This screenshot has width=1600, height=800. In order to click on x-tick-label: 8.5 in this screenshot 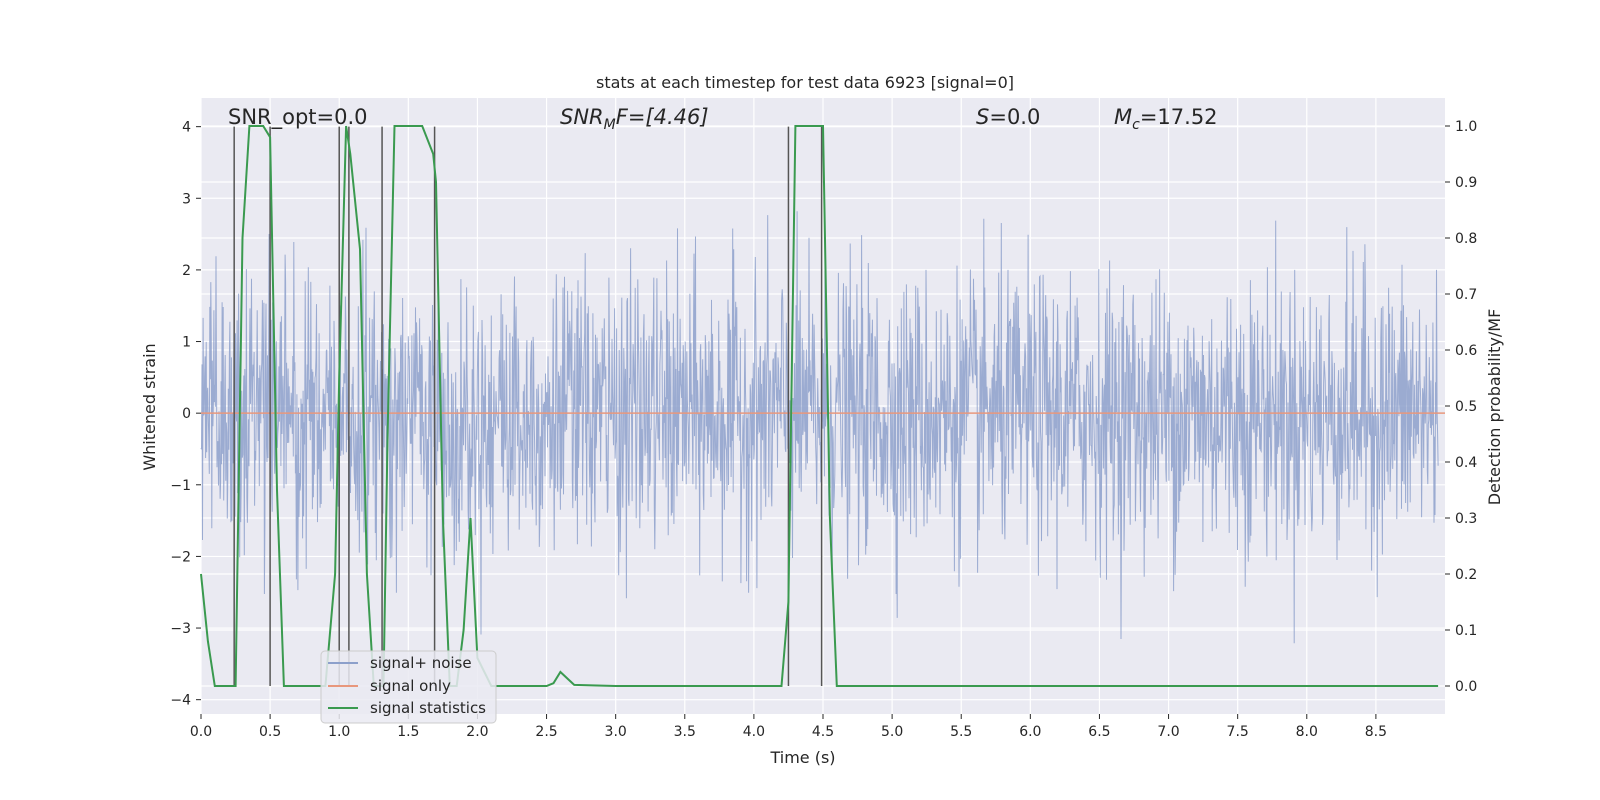, I will do `click(1376, 732)`.